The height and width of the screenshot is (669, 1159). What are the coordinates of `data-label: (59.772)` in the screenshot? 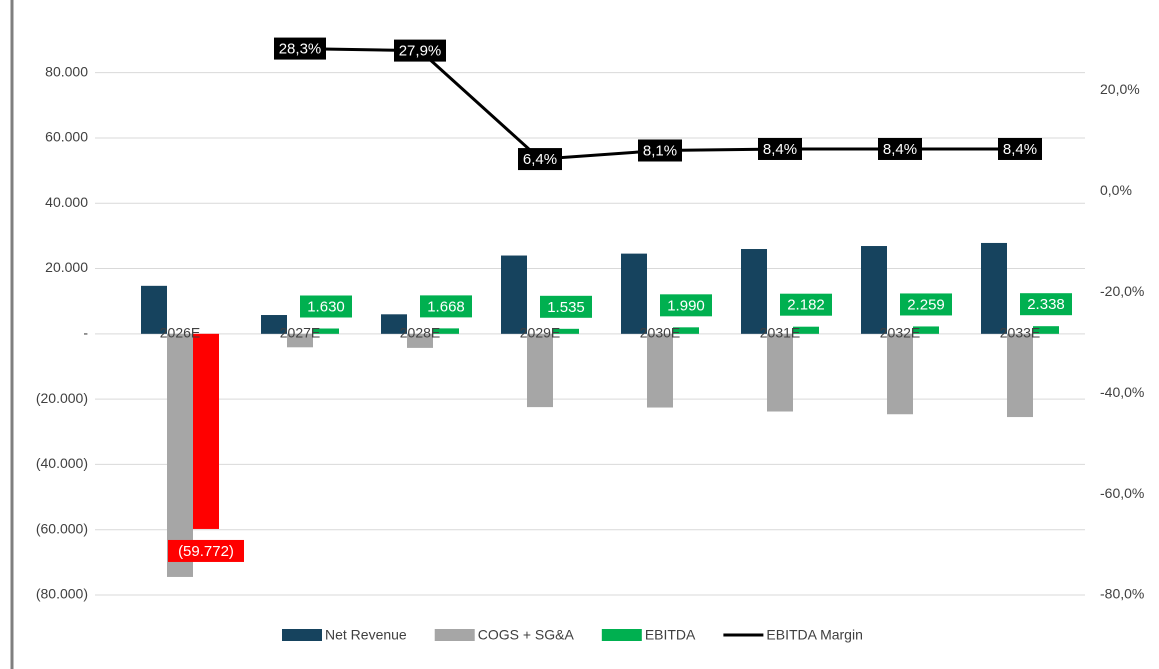 It's located at (206, 551).